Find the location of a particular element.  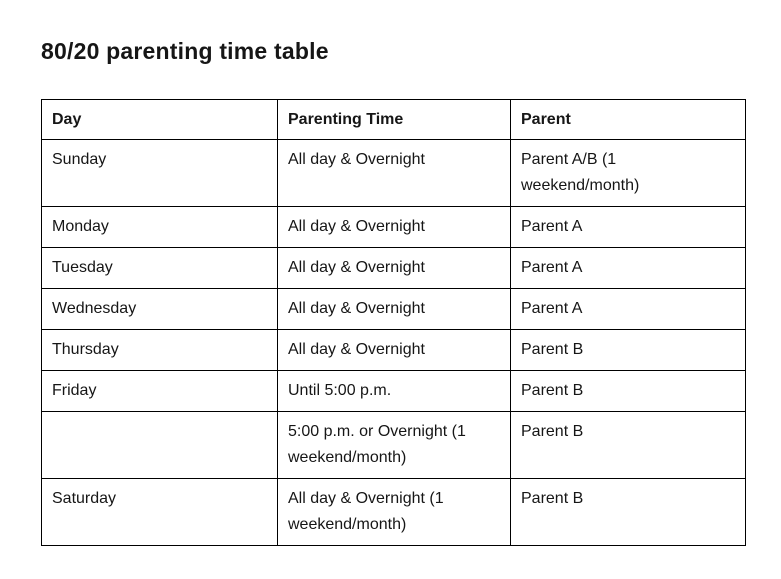

column-header-day: Day is located at coordinates (159, 119).